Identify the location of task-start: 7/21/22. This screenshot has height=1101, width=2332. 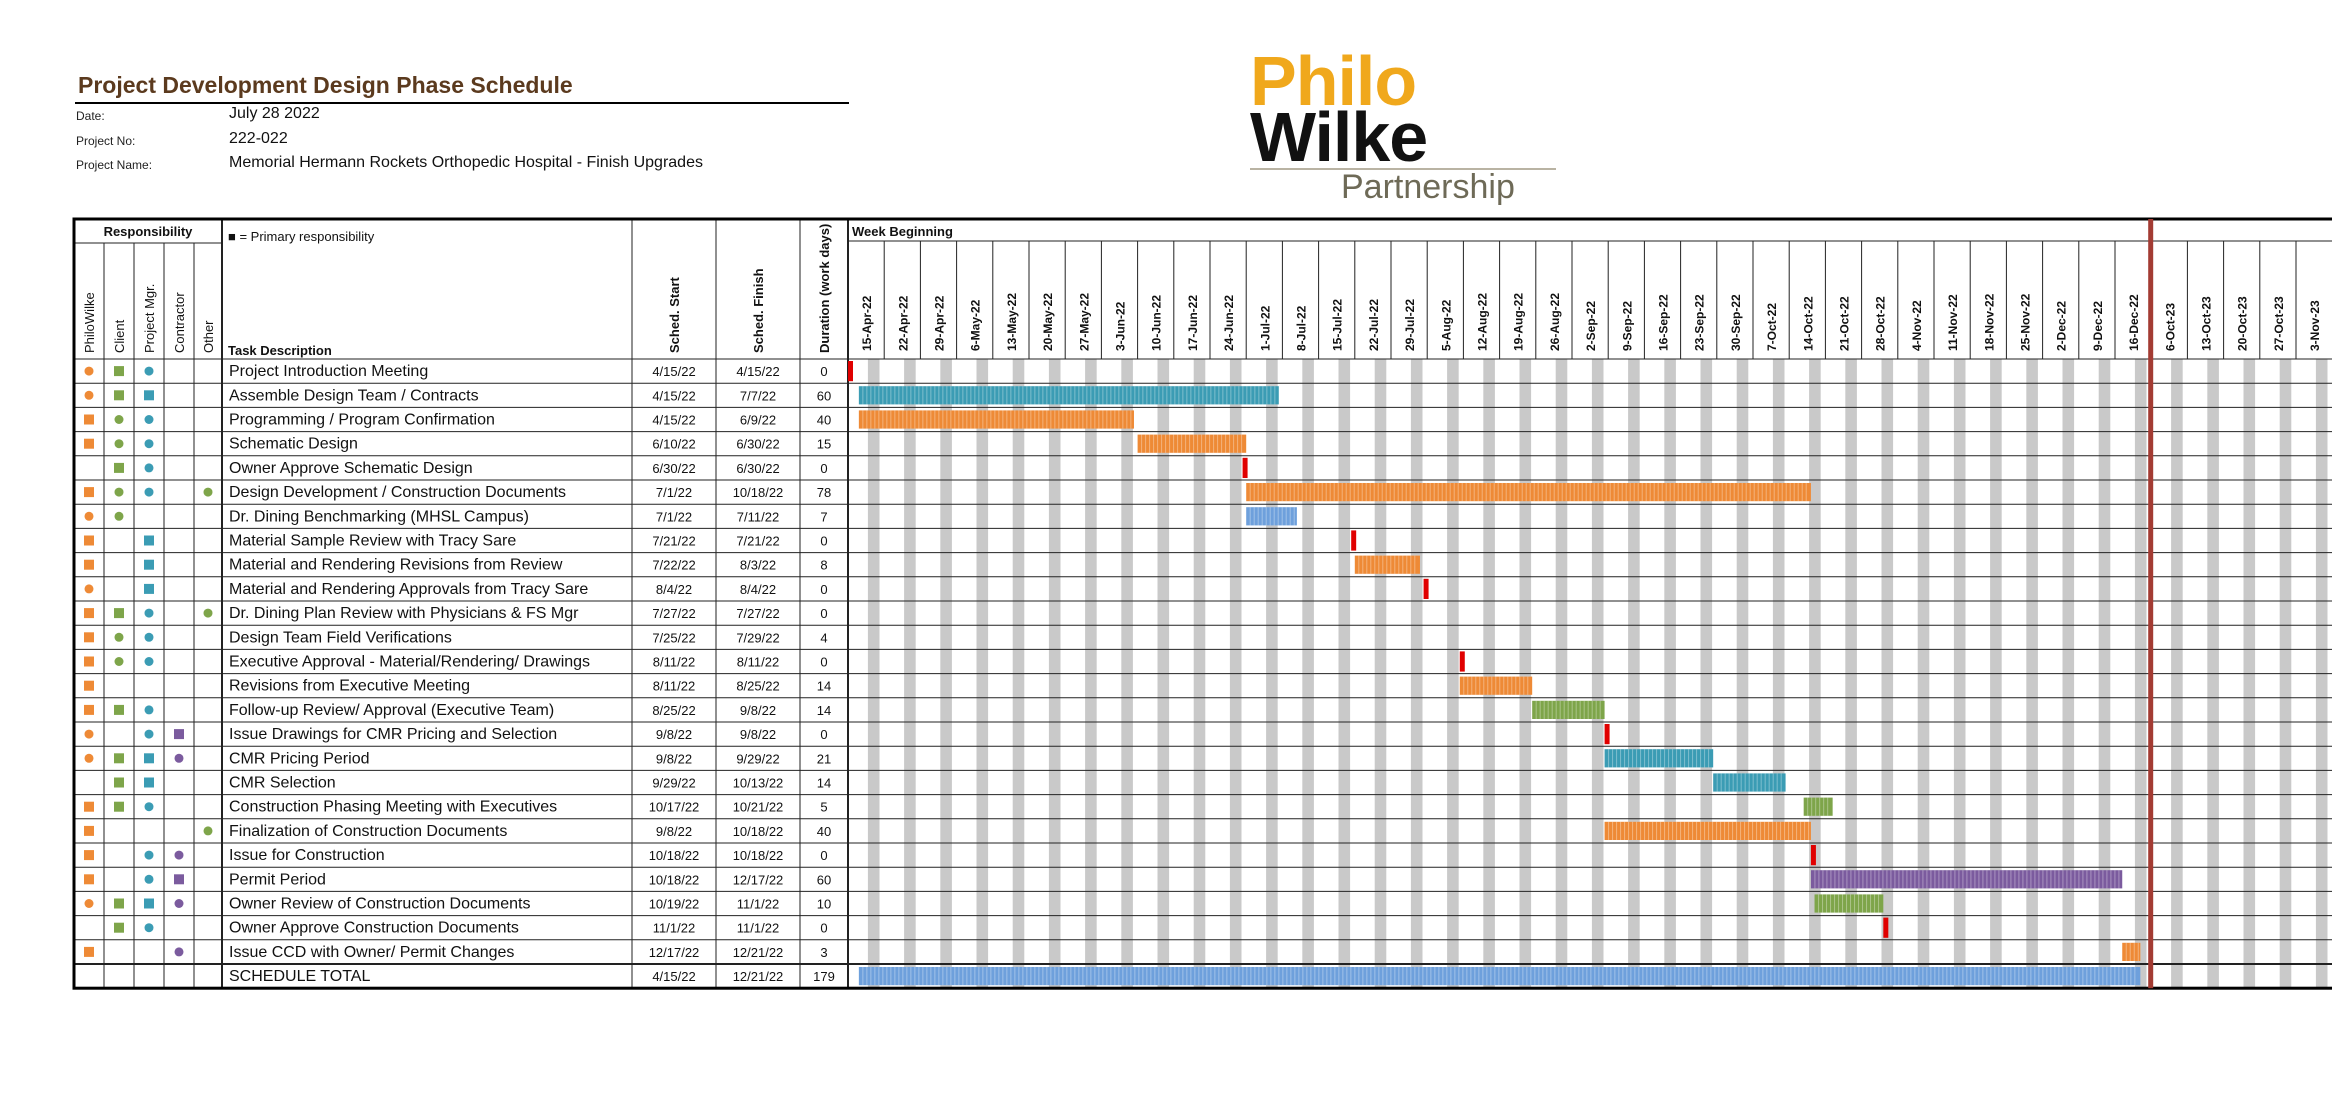
(673, 541).